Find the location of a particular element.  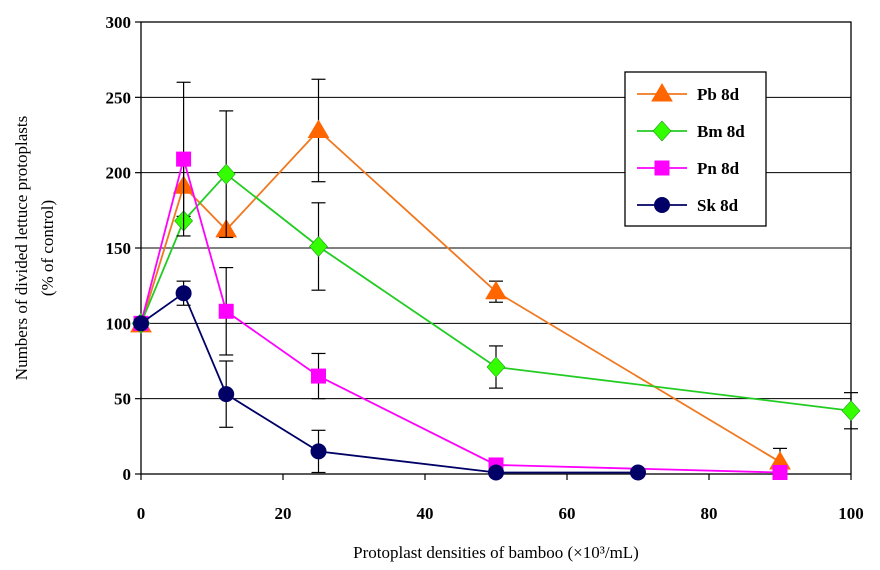

legend-item: Pn 8d is located at coordinates (688, 168).